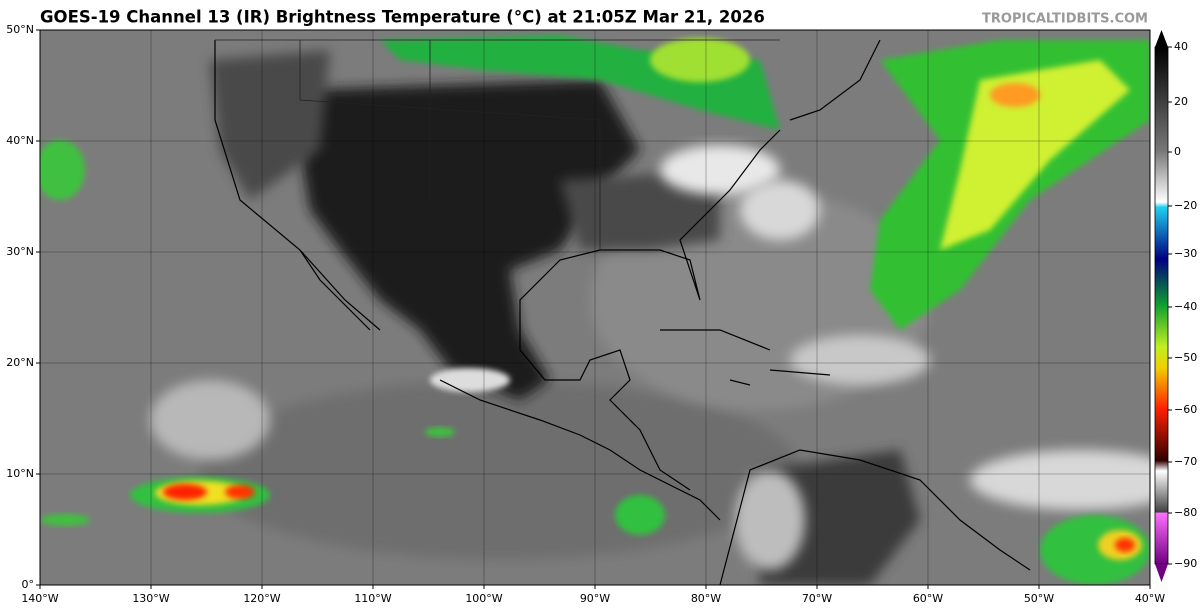 Image resolution: width=1200 pixels, height=612 pixels. I want to click on latitude-label: 20°N, so click(20, 362).